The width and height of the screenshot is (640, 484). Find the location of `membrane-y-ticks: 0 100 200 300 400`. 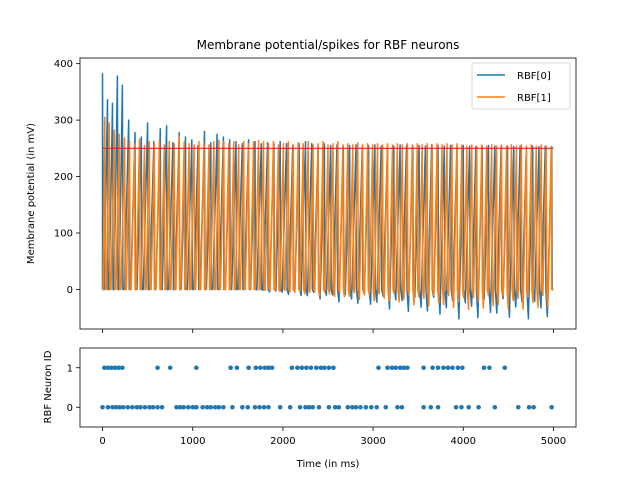

membrane-y-ticks: 0 100 200 300 400 is located at coordinates (67, 177).